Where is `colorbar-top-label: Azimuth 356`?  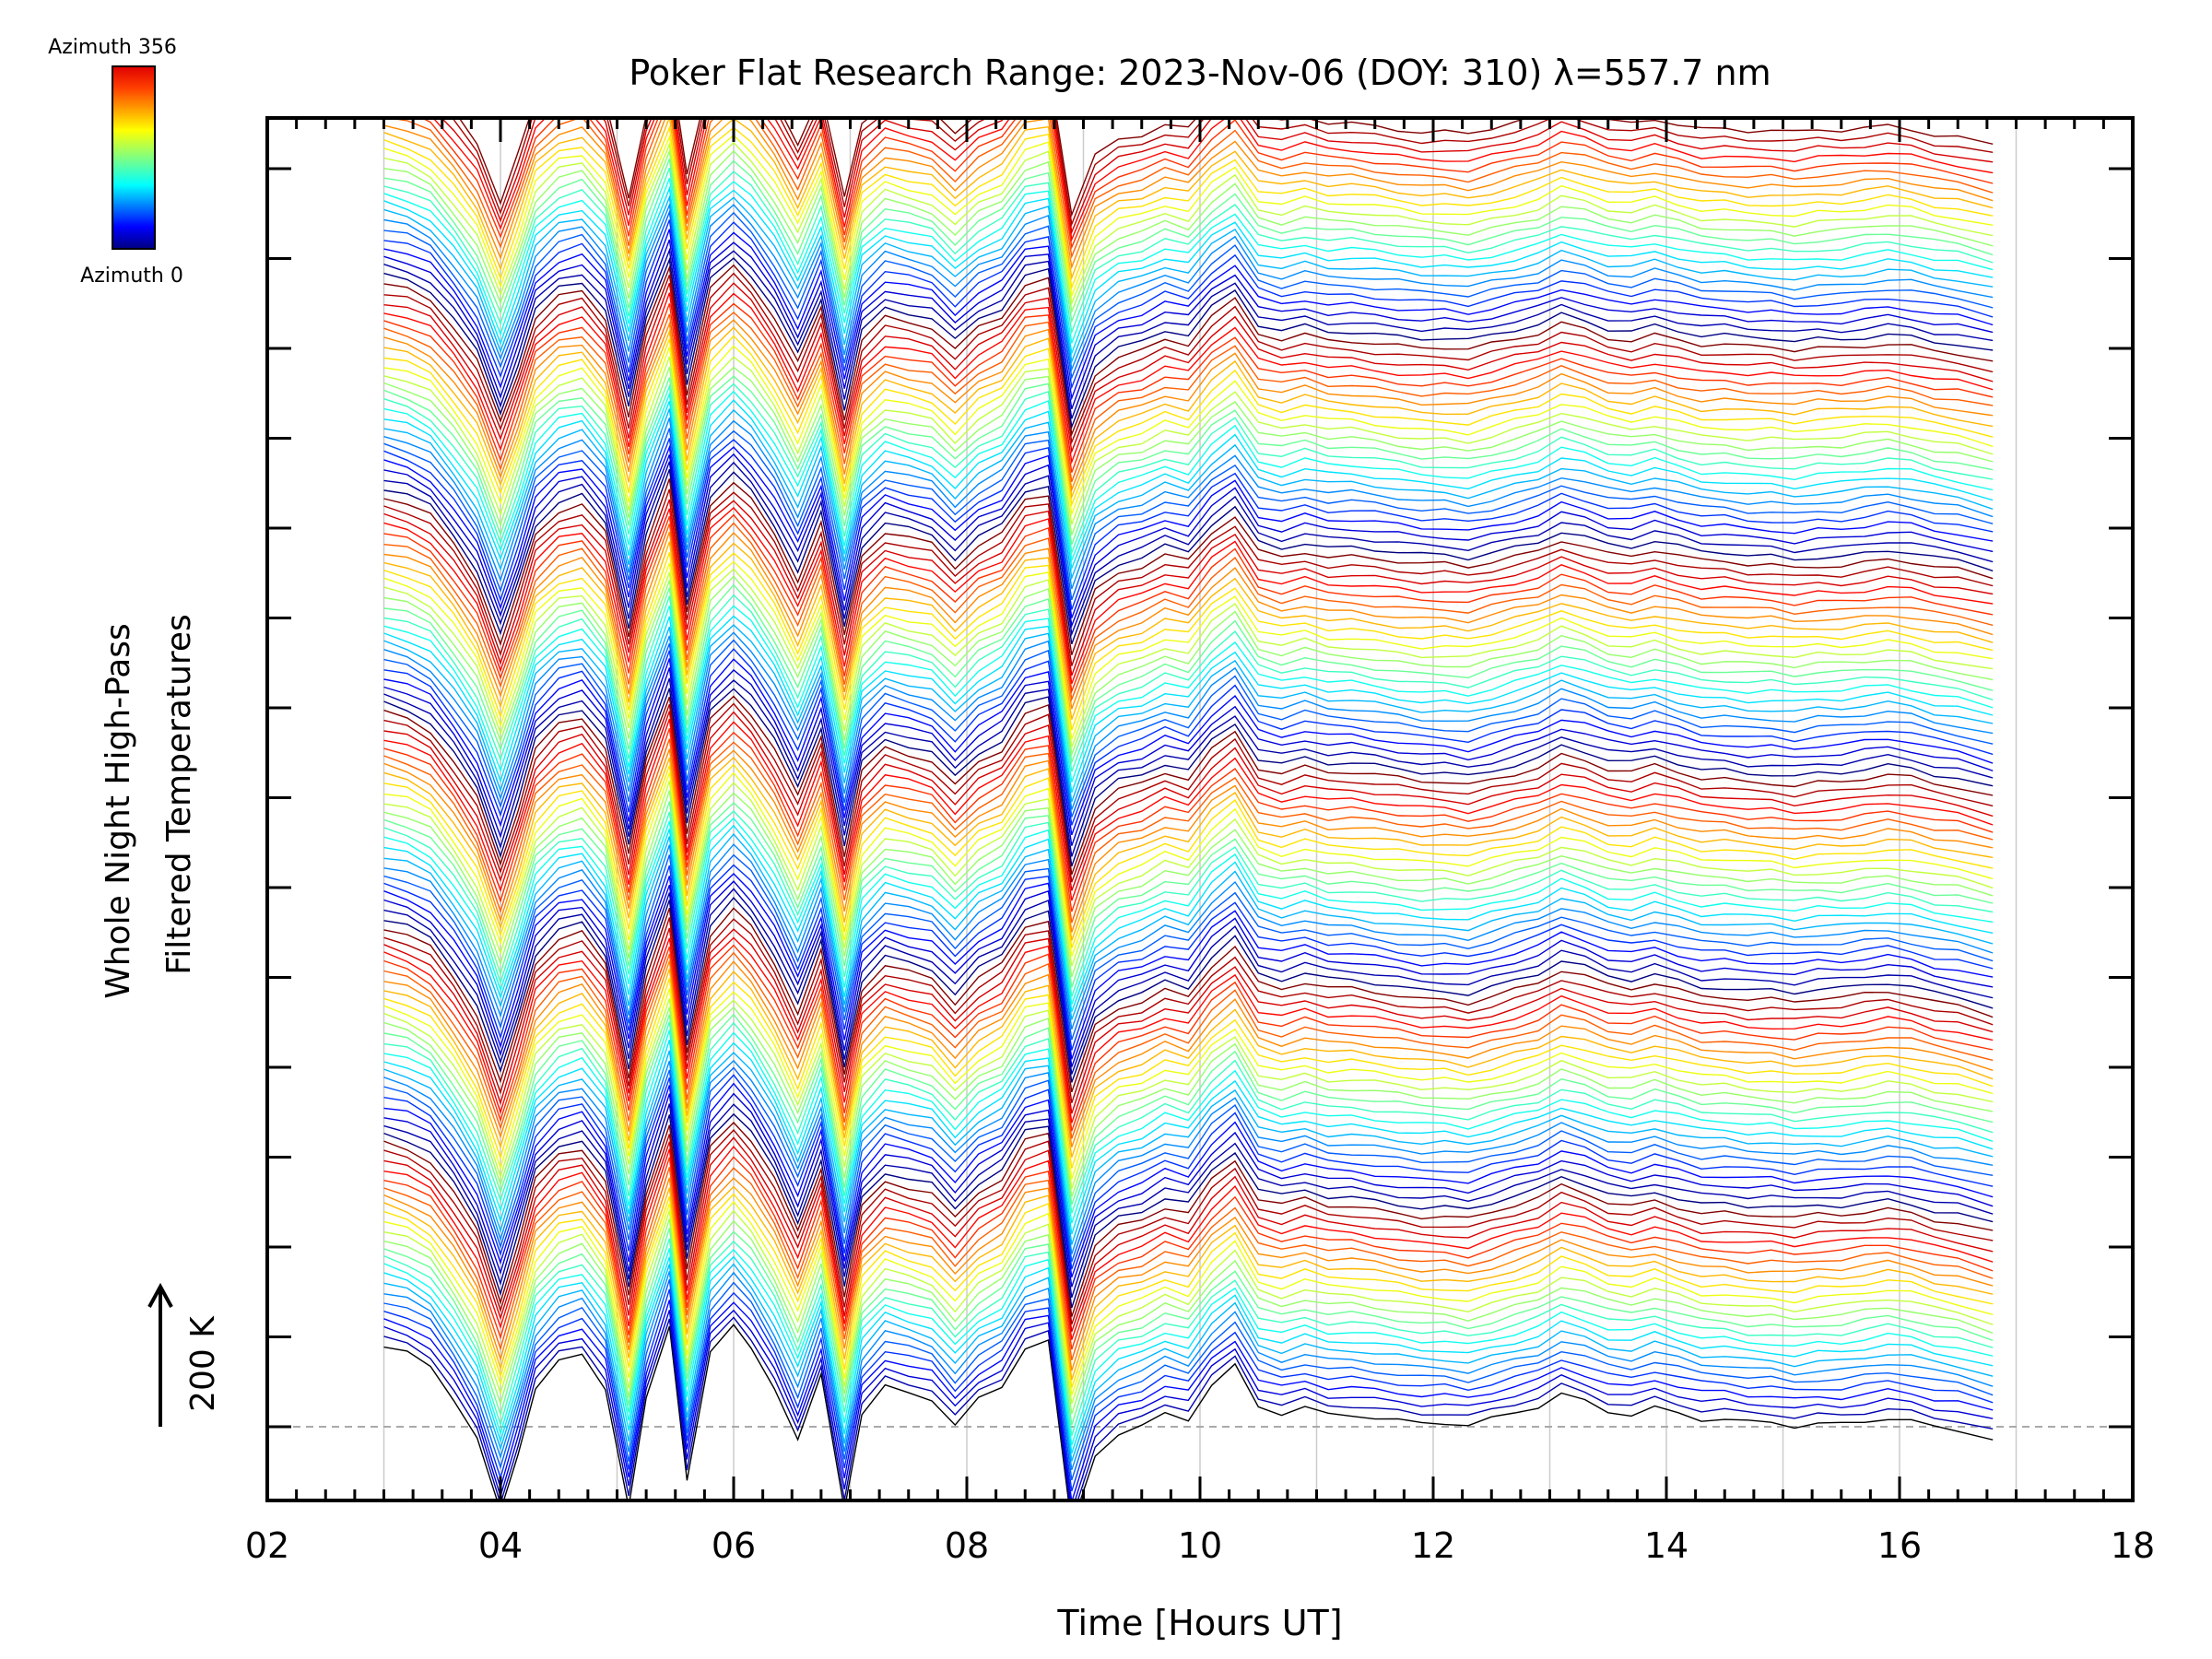
colorbar-top-label: Azimuth 356 is located at coordinates (112, 47).